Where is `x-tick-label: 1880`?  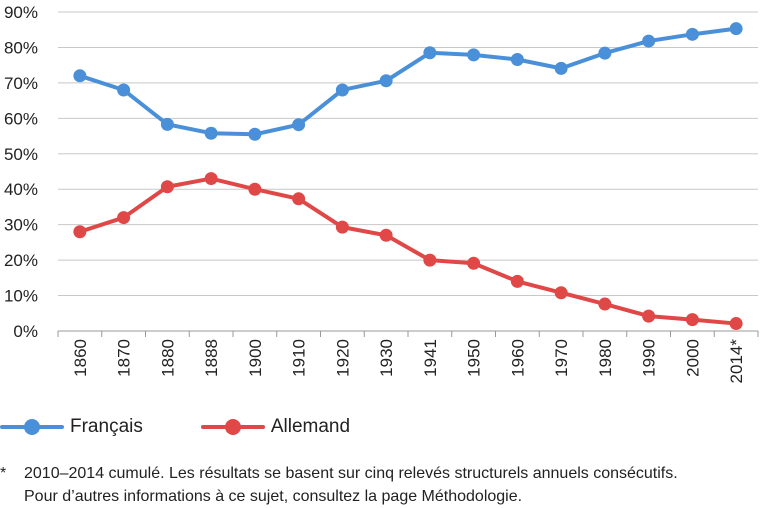
x-tick-label: 1880 is located at coordinates (167, 358).